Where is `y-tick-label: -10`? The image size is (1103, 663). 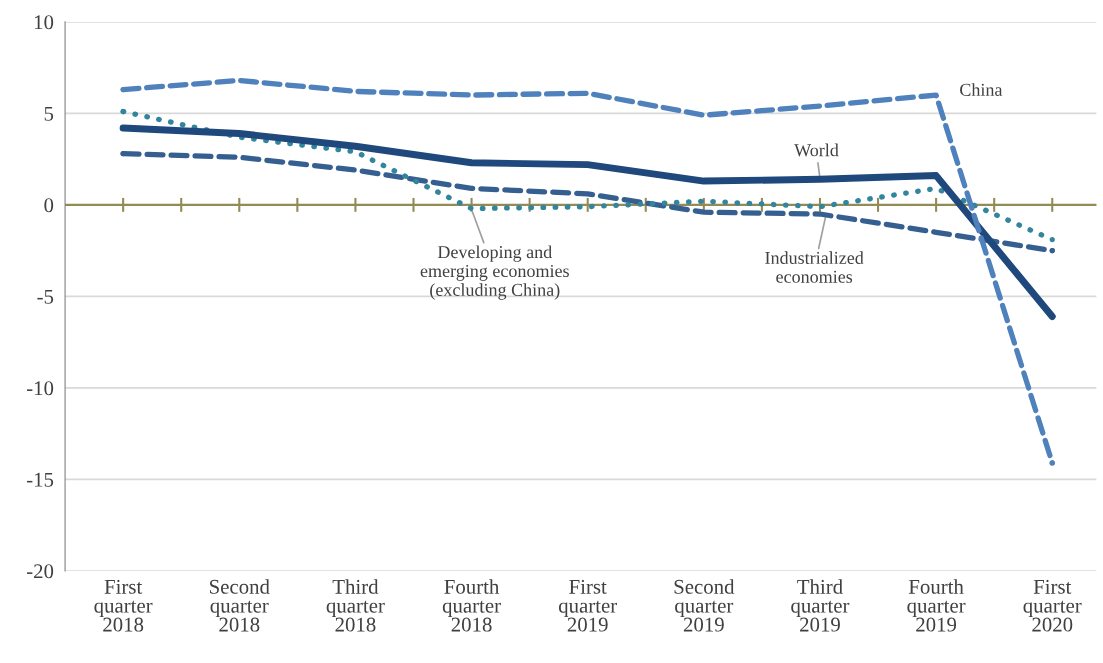 y-tick-label: -10 is located at coordinates (40, 388).